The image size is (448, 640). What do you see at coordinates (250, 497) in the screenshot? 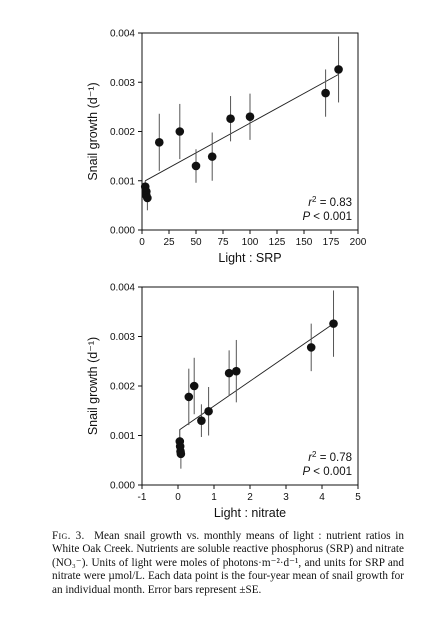
I see `x-tick-label: 2` at bounding box center [250, 497].